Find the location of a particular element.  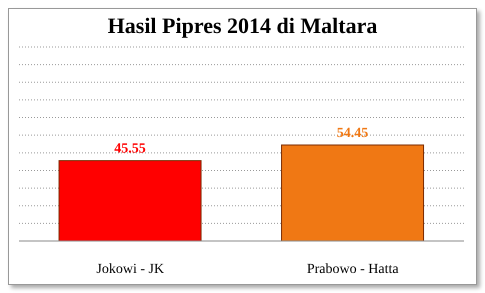

x-tick-label: Prabowo - Hatta is located at coordinates (353, 269).